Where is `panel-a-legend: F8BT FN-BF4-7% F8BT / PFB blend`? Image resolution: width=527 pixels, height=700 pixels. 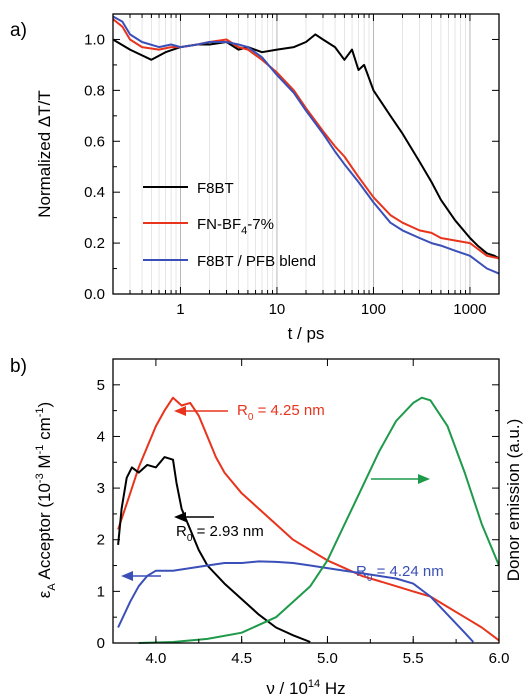 panel-a-legend: F8BT FN-BF4-7% F8BT / PFB blend is located at coordinates (229, 225).